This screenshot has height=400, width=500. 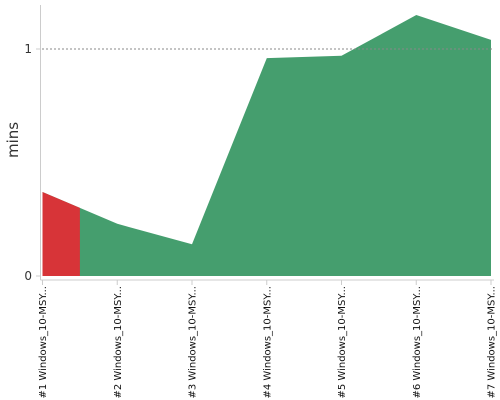 What do you see at coordinates (13, 140) in the screenshot?
I see `y-axis-label: mins` at bounding box center [13, 140].